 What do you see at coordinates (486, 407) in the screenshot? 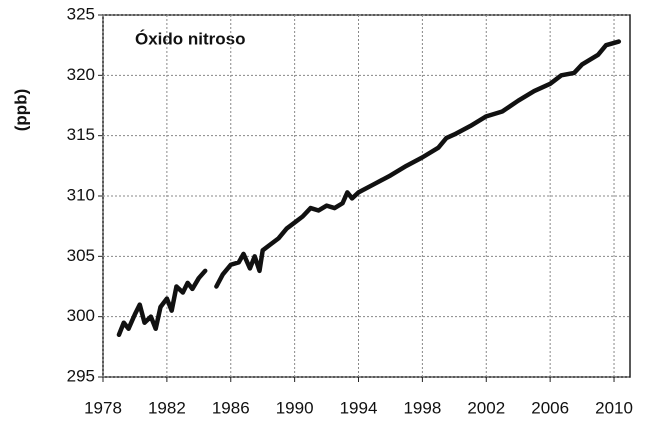
I see `x-tick-label: 2002` at bounding box center [486, 407].